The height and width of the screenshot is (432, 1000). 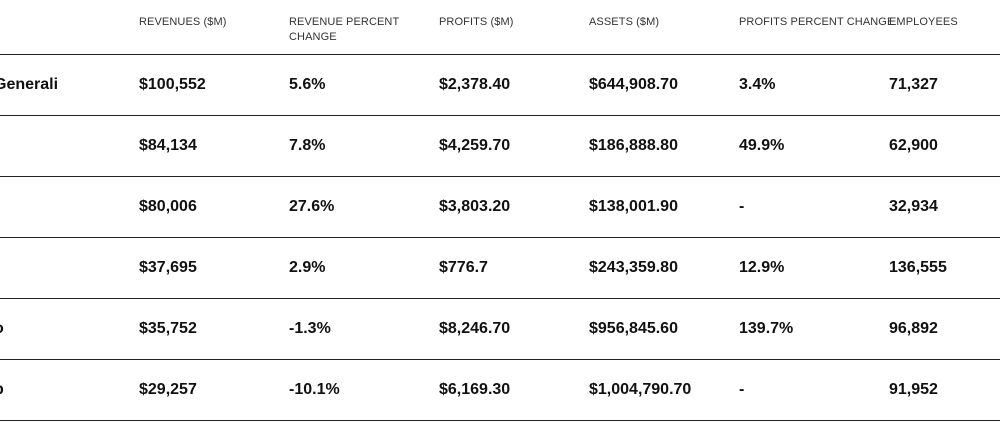 What do you see at coordinates (633, 328) in the screenshot?
I see `assets-value: $956,845.60` at bounding box center [633, 328].